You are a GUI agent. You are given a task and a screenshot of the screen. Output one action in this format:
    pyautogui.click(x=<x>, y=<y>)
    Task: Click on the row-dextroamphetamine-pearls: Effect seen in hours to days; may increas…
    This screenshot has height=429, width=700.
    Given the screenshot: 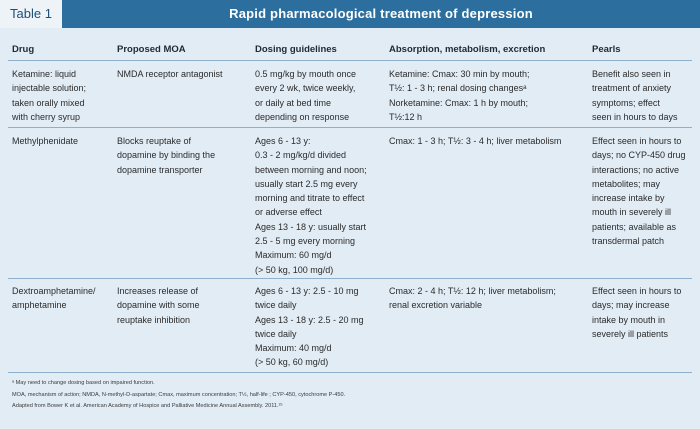 What is the action you would take?
    pyautogui.click(x=637, y=312)
    